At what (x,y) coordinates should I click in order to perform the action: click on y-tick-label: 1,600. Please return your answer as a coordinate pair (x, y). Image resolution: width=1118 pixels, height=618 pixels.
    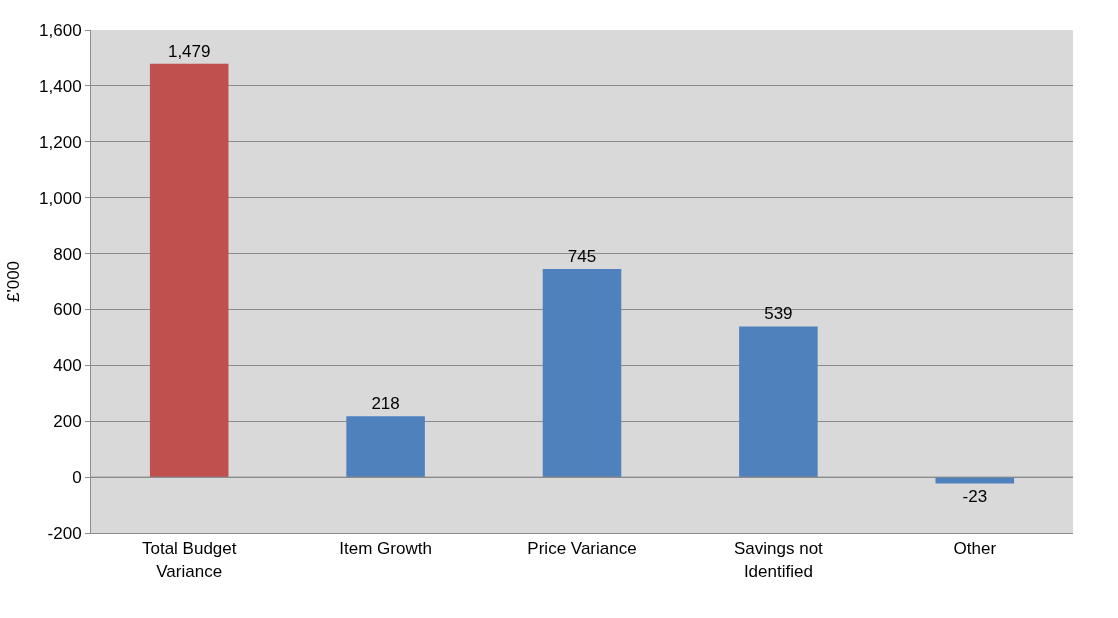
    Looking at the image, I should click on (60, 30).